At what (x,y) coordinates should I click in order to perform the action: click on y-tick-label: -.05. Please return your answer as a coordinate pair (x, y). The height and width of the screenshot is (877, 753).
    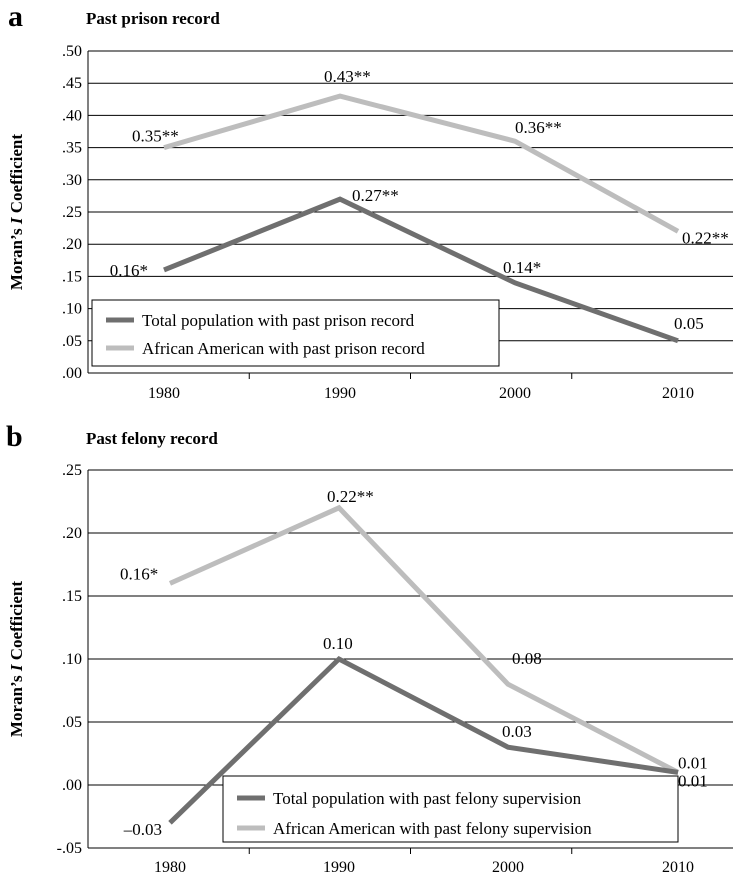
    Looking at the image, I should click on (69, 848).